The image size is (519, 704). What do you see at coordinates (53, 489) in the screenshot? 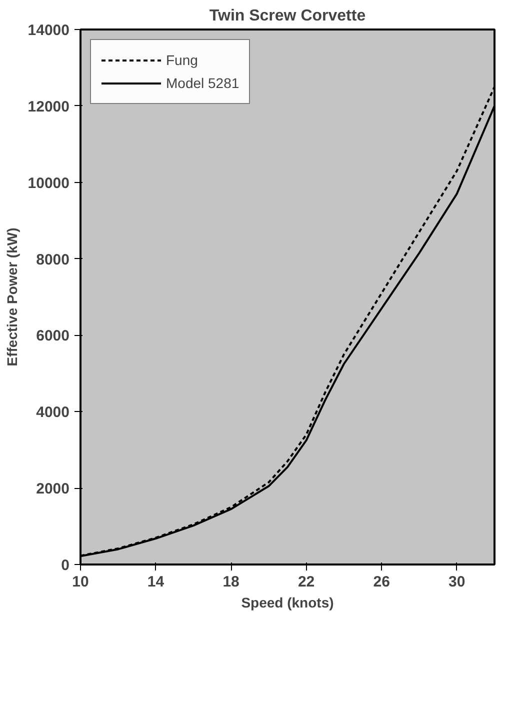
I see `y-tick-label: 2000` at bounding box center [53, 489].